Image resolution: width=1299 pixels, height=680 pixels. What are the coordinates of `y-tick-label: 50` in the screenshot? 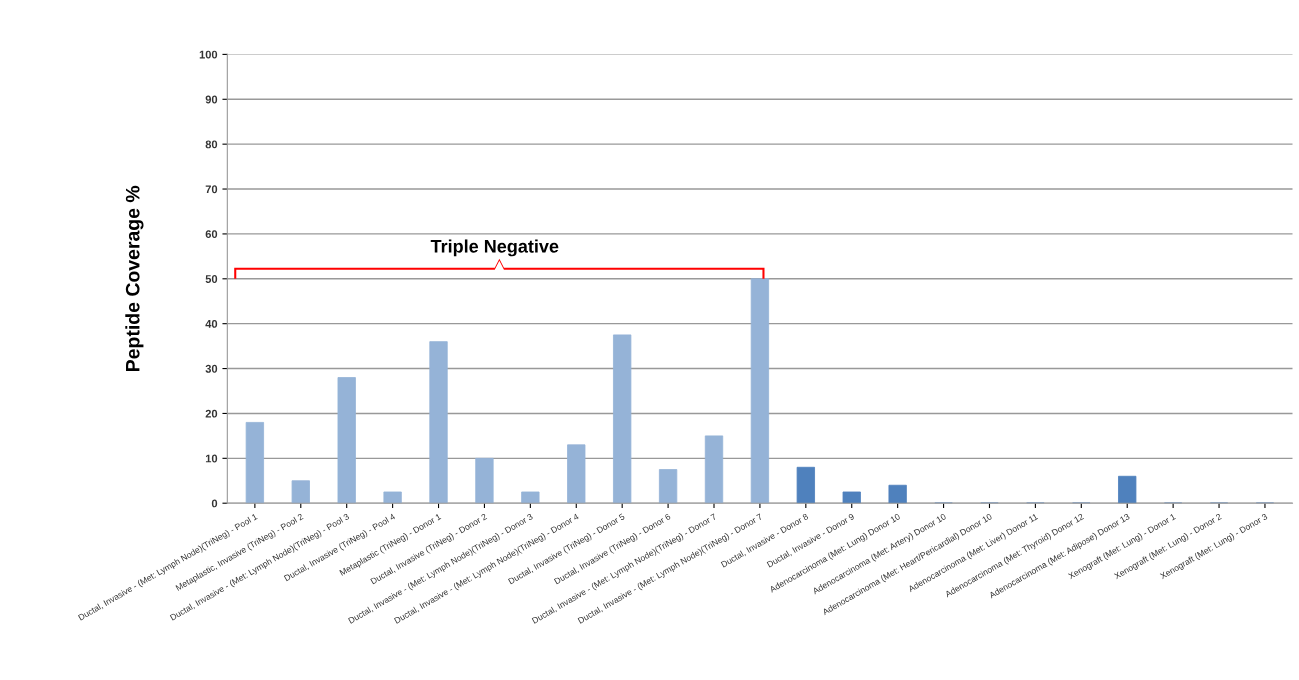 It's located at (211, 279).